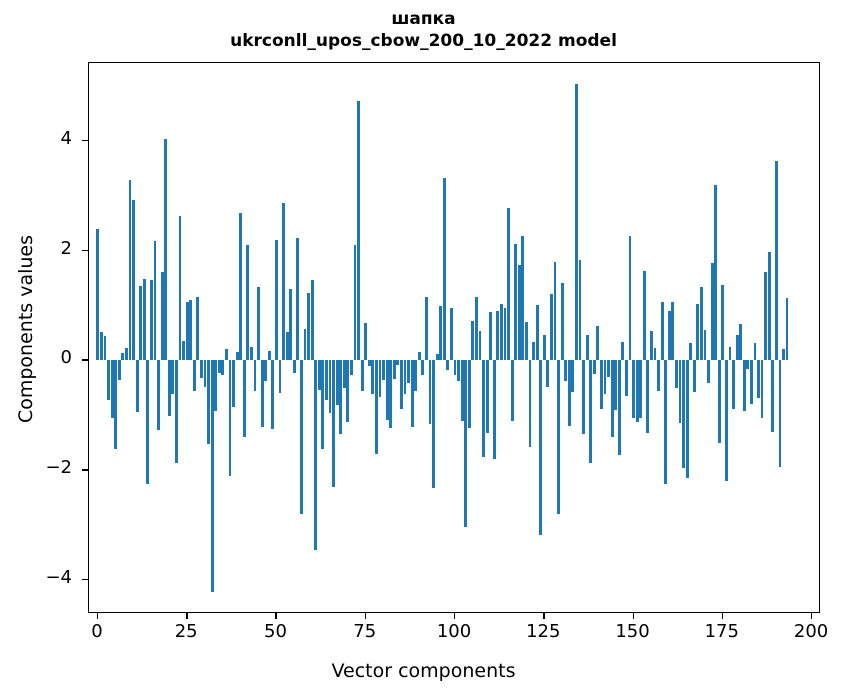 Image resolution: width=847 pixels, height=696 pixels. Describe the element at coordinates (66, 358) in the screenshot. I see `y-tick-label: 0` at that location.